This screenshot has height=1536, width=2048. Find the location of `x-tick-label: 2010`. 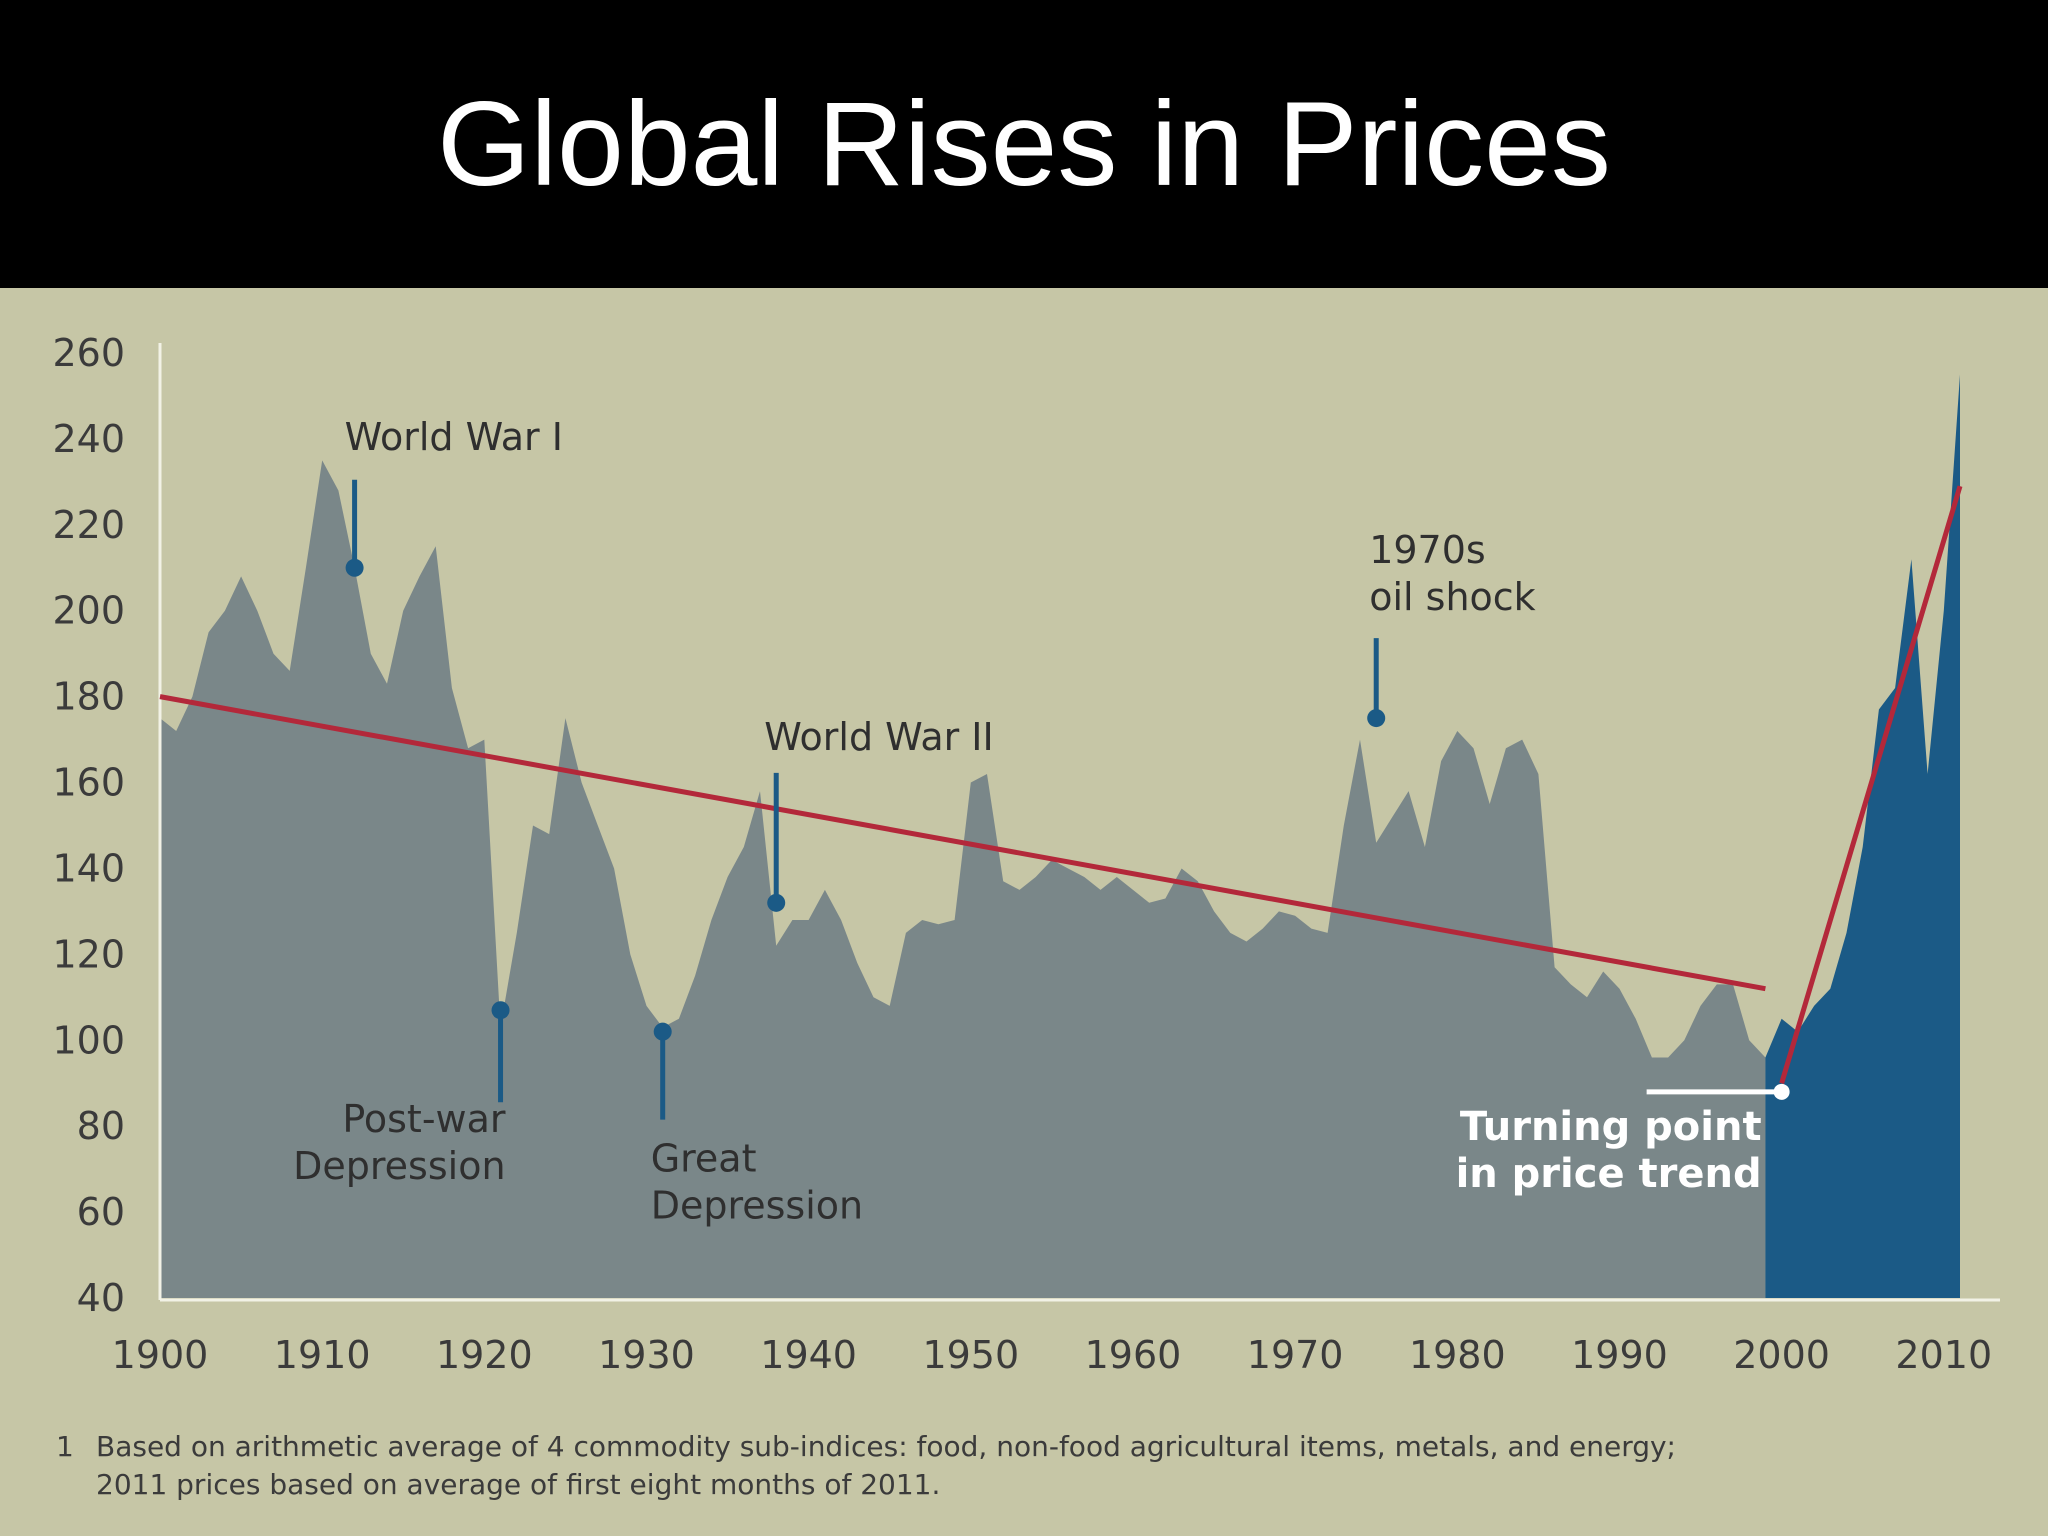

x-tick-label: 2010 is located at coordinates (1943, 1355).